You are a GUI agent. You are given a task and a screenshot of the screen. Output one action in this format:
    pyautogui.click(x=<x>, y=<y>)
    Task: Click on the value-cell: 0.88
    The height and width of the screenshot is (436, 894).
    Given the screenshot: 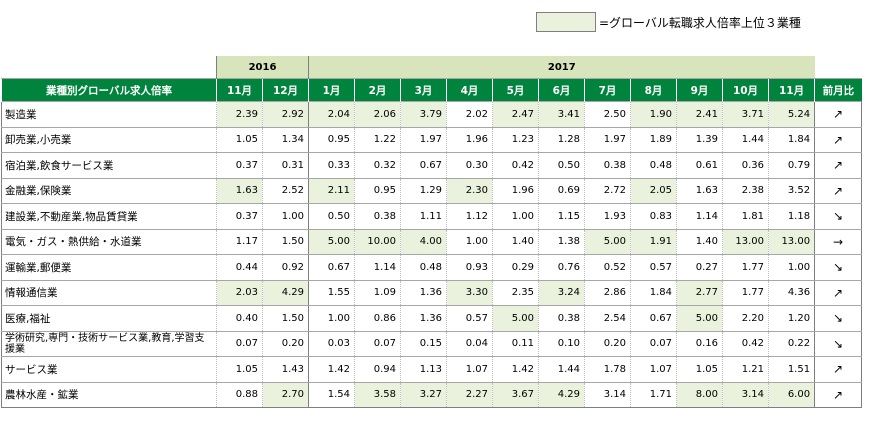 What is the action you would take?
    pyautogui.click(x=239, y=394)
    